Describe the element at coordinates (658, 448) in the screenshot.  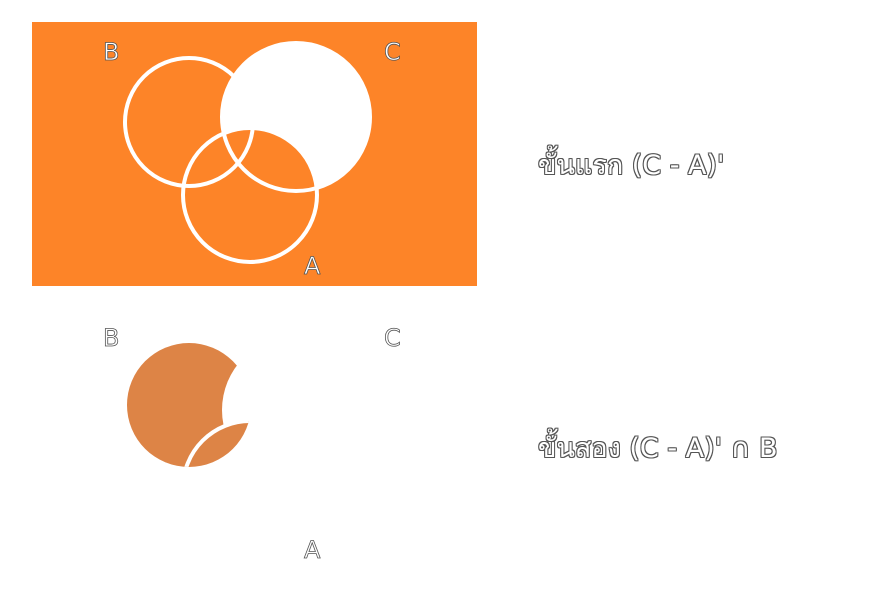
I see `step2-label: ขั้นสอง (C - A)' ∩ B` at that location.